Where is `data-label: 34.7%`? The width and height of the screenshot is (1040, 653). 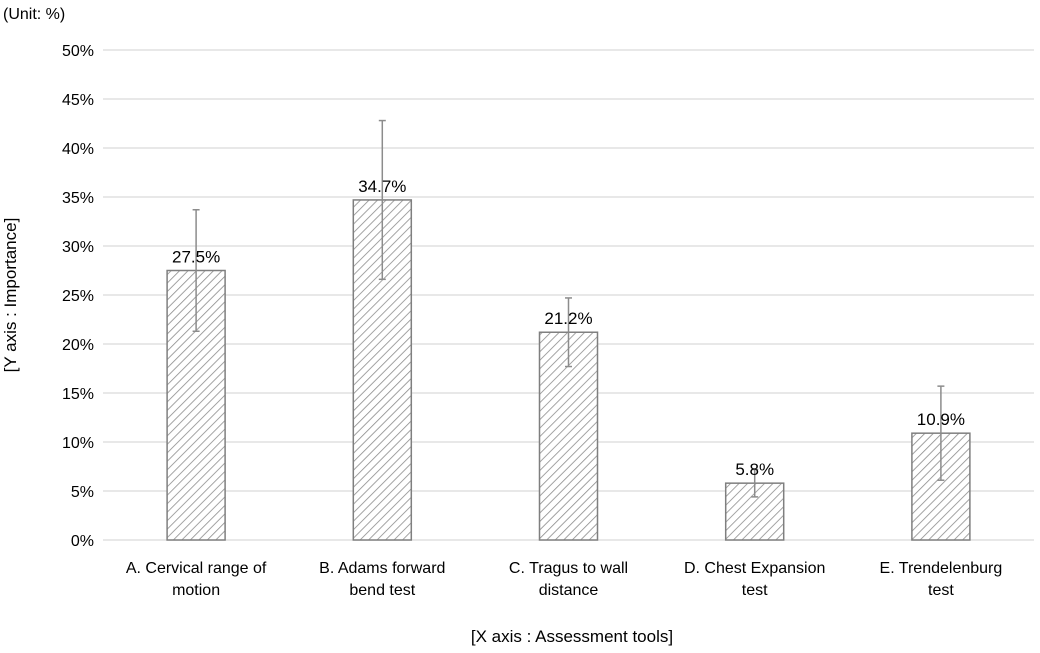
data-label: 34.7% is located at coordinates (382, 186).